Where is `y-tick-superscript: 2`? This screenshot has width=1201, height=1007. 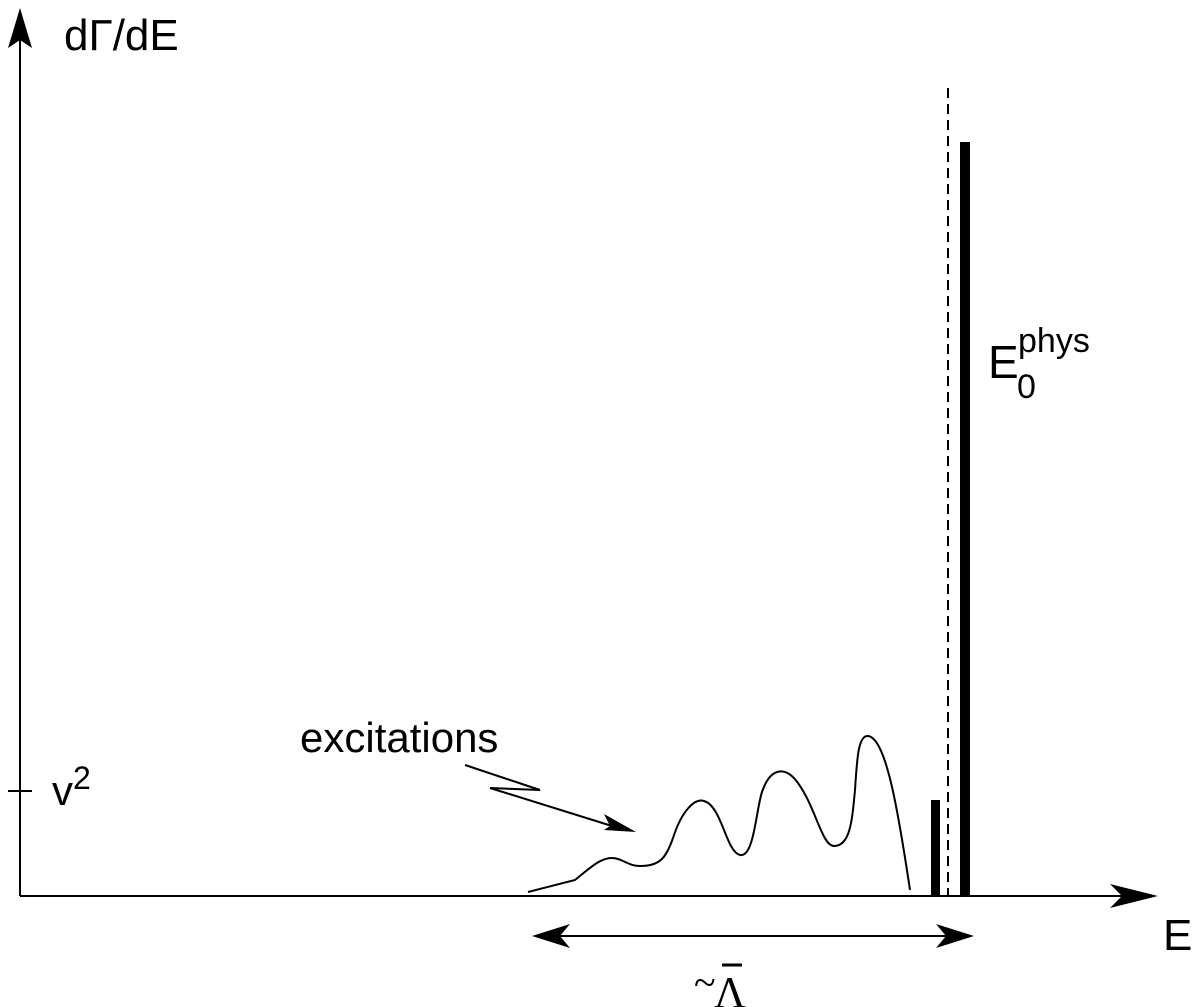 y-tick-superscript: 2 is located at coordinates (82, 778).